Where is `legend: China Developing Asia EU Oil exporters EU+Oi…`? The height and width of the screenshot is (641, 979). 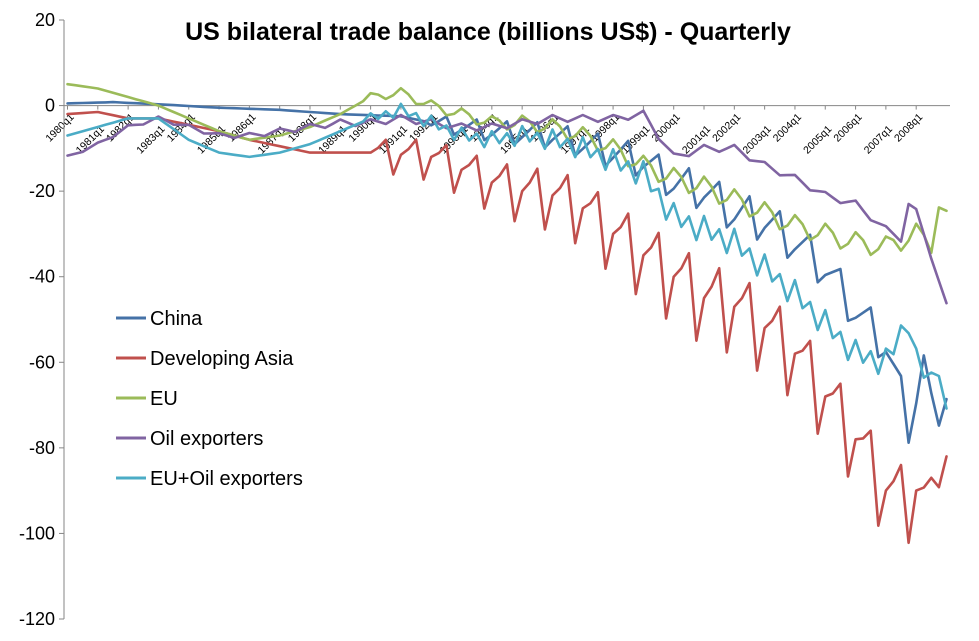 legend: China Developing Asia EU Oil exporters EU+Oi… is located at coordinates (209, 399).